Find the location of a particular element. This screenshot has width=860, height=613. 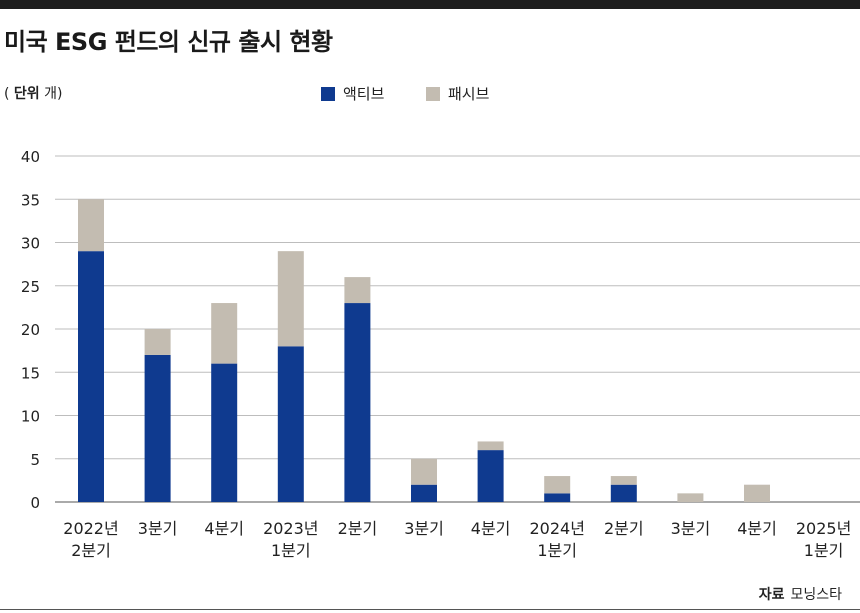

y-tick-label: 40 is located at coordinates (30, 157).